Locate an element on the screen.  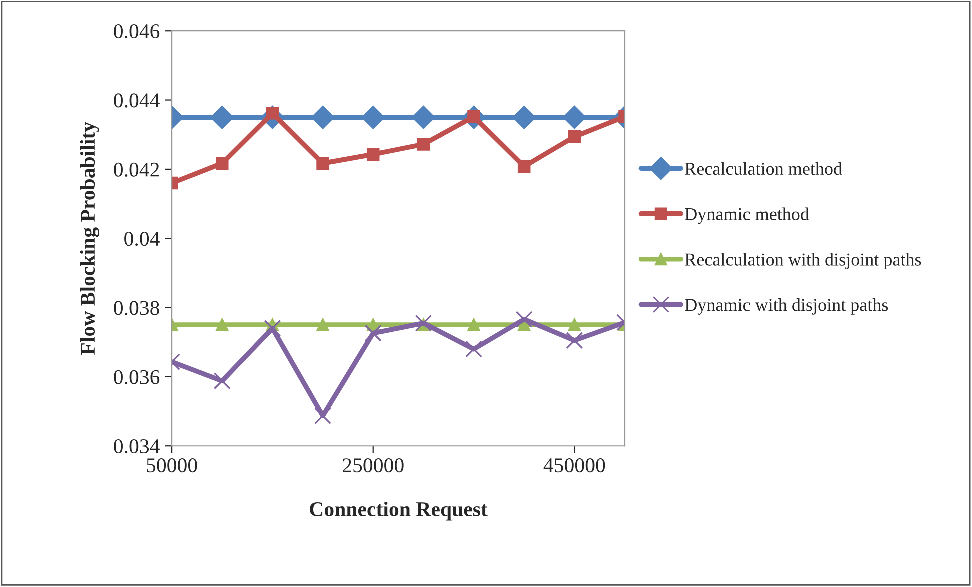
y-tick-label: 0.034 is located at coordinates (137, 446).